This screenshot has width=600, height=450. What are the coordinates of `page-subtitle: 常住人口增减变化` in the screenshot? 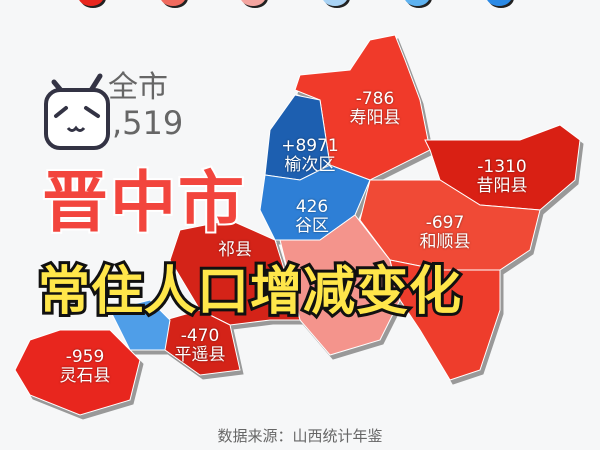 It's located at (249, 292).